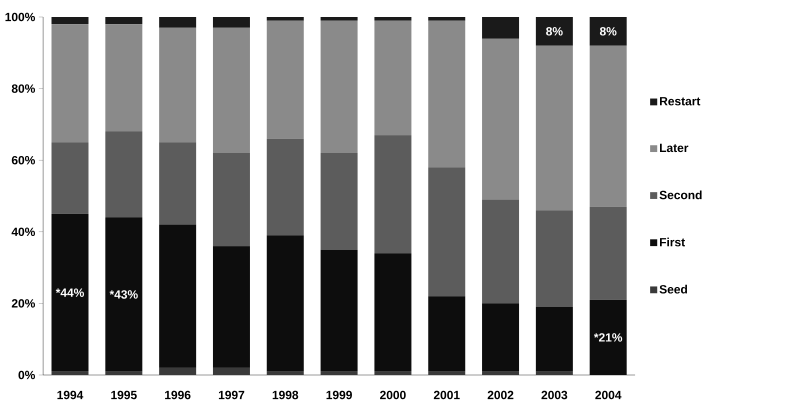 Image resolution: width=799 pixels, height=417 pixels. Describe the element at coordinates (20, 17) in the screenshot. I see `y-tick-label: 100%` at that location.